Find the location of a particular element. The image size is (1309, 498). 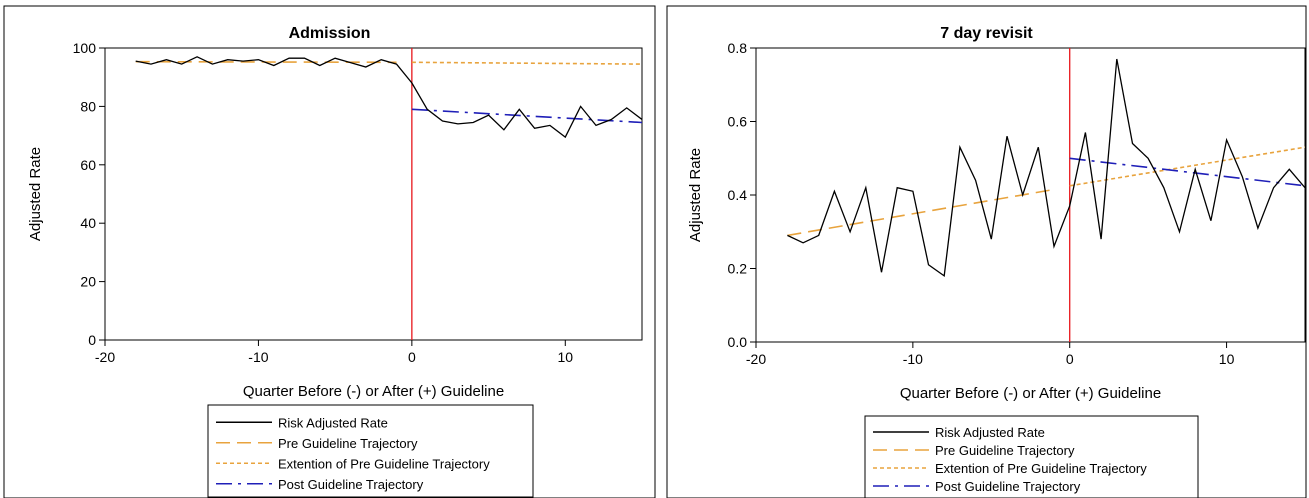

y-tick-label: 0.8 is located at coordinates (738, 48).